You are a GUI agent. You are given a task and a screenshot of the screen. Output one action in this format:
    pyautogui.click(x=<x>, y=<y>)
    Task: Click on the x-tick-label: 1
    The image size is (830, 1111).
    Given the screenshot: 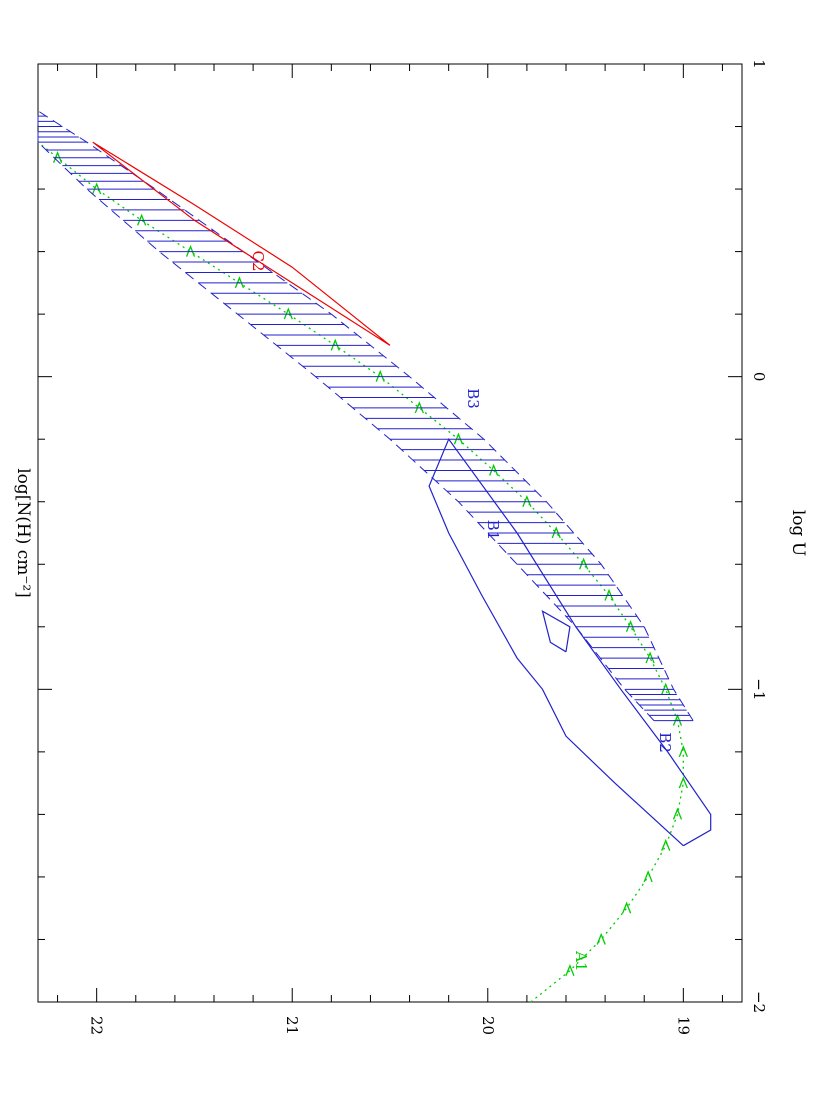 What is the action you would take?
    pyautogui.click(x=759, y=64)
    